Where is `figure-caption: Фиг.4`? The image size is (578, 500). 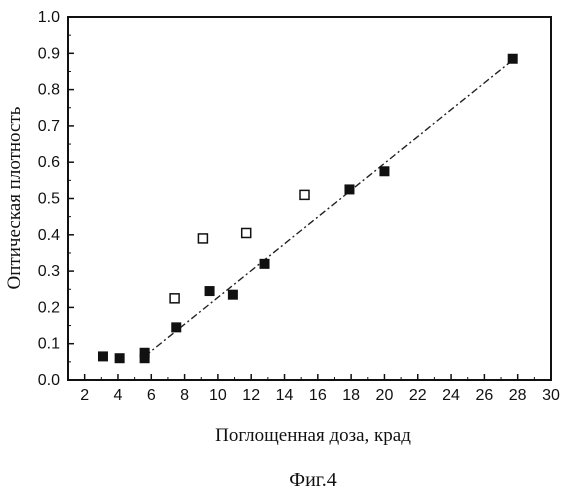 figure-caption: Фиг.4 is located at coordinates (312, 480).